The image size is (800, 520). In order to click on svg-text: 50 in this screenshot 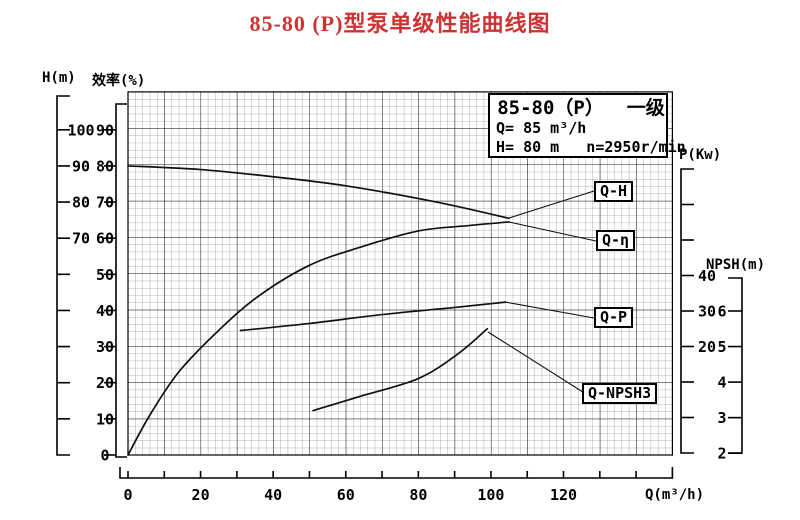, I will do `click(105, 275)`.